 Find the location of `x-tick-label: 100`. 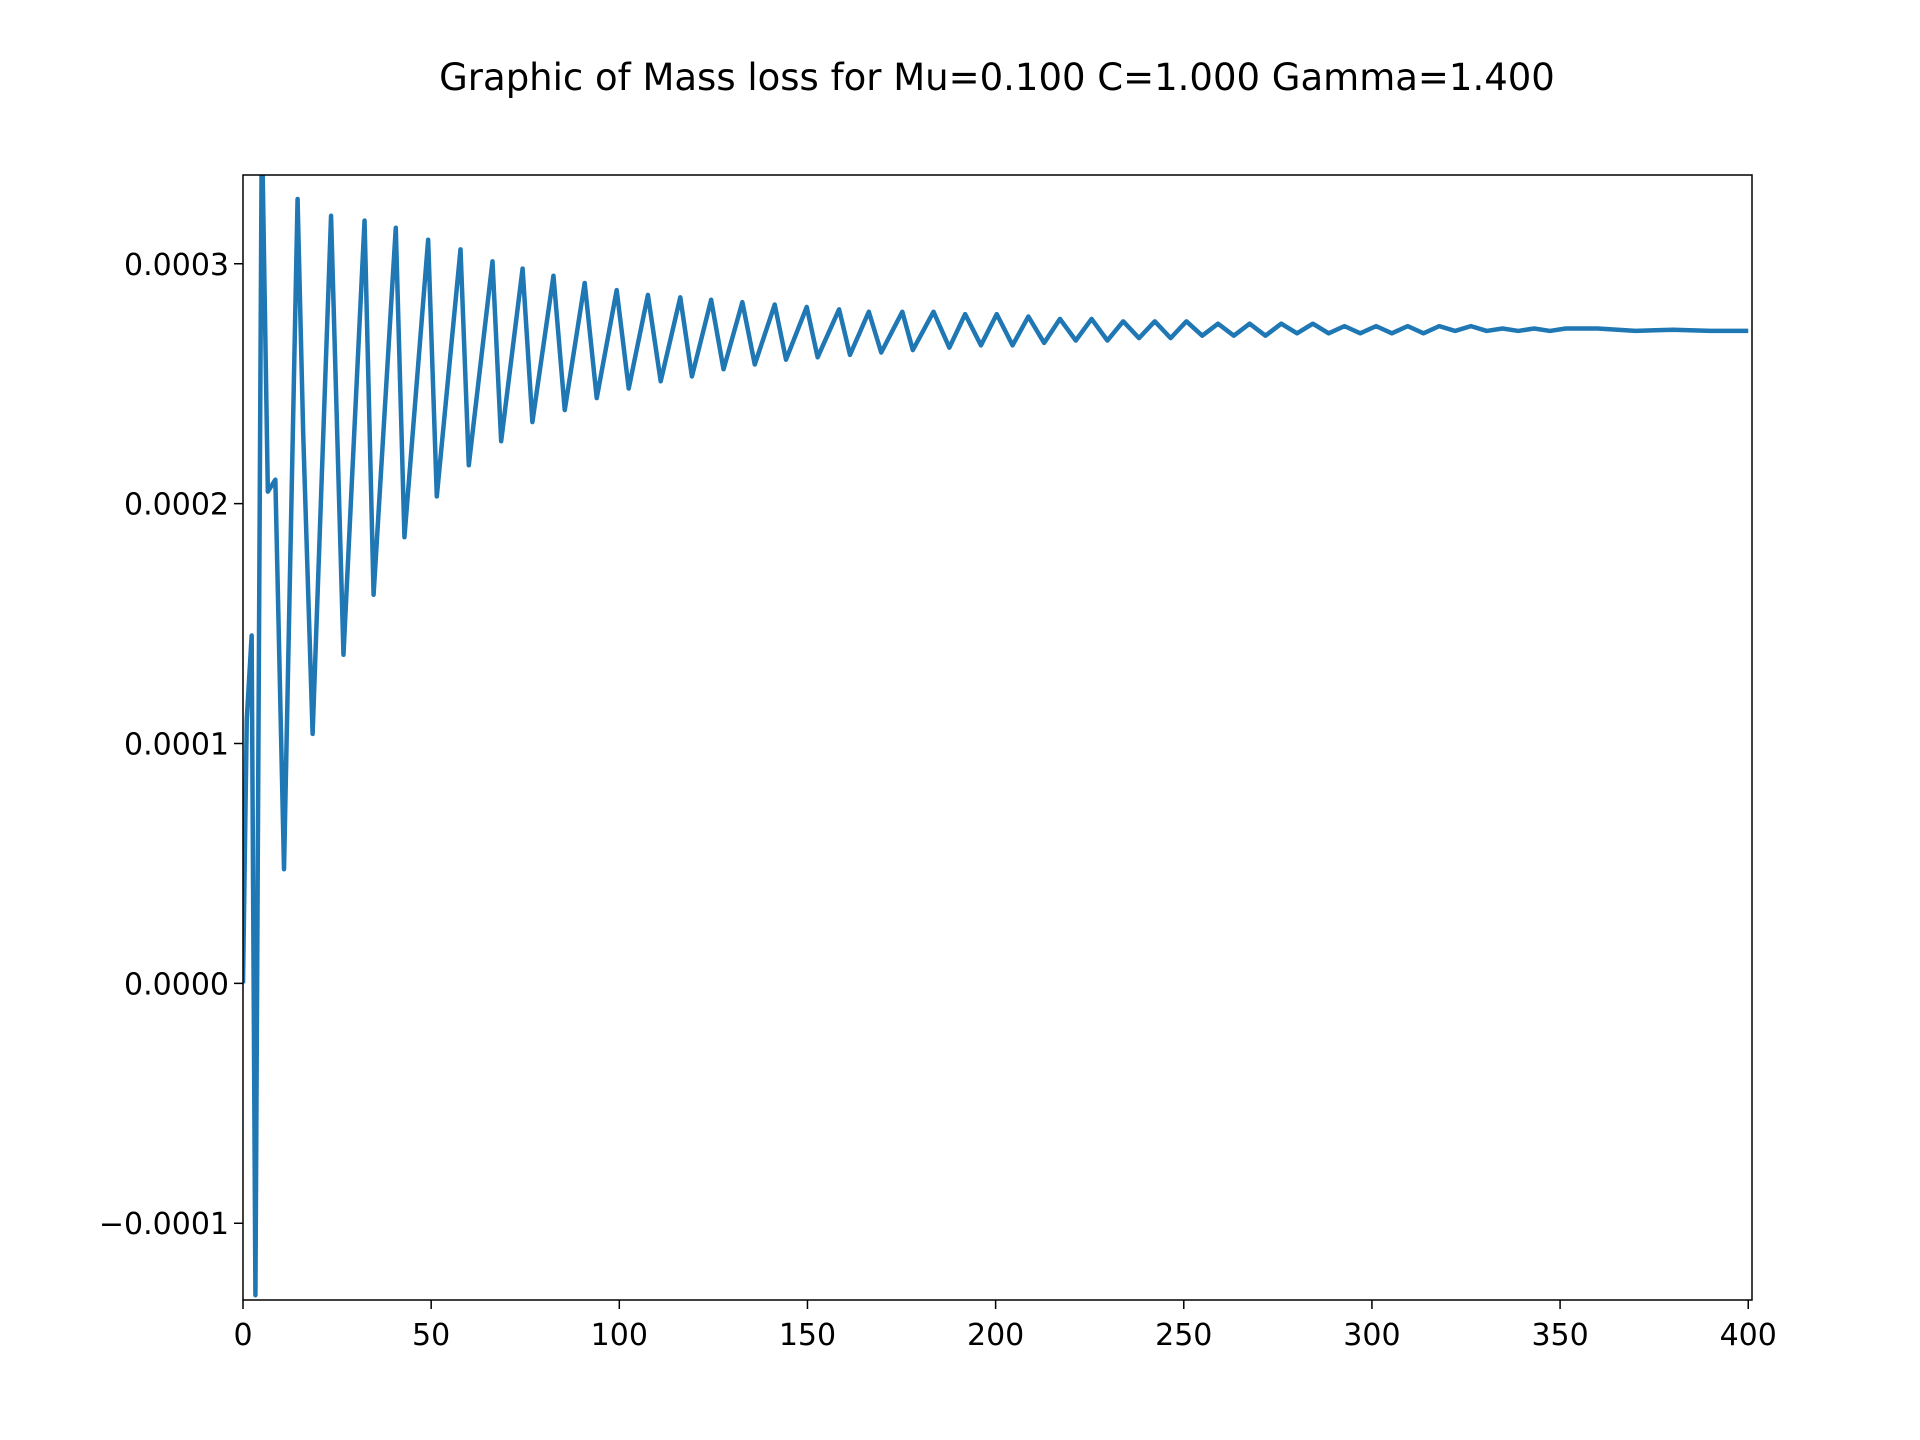

x-tick-label: 100 is located at coordinates (619, 1335).